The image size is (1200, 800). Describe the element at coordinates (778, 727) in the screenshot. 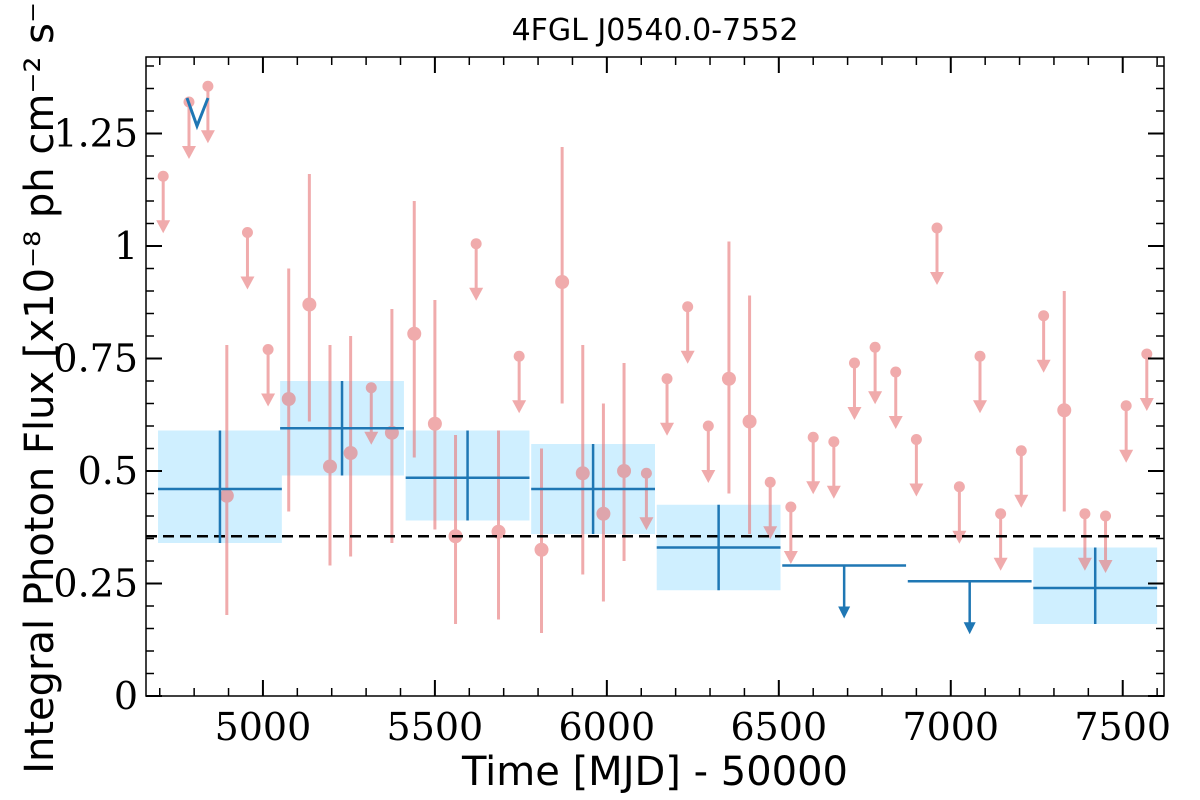

I see `x-tick-label: 6500` at that location.